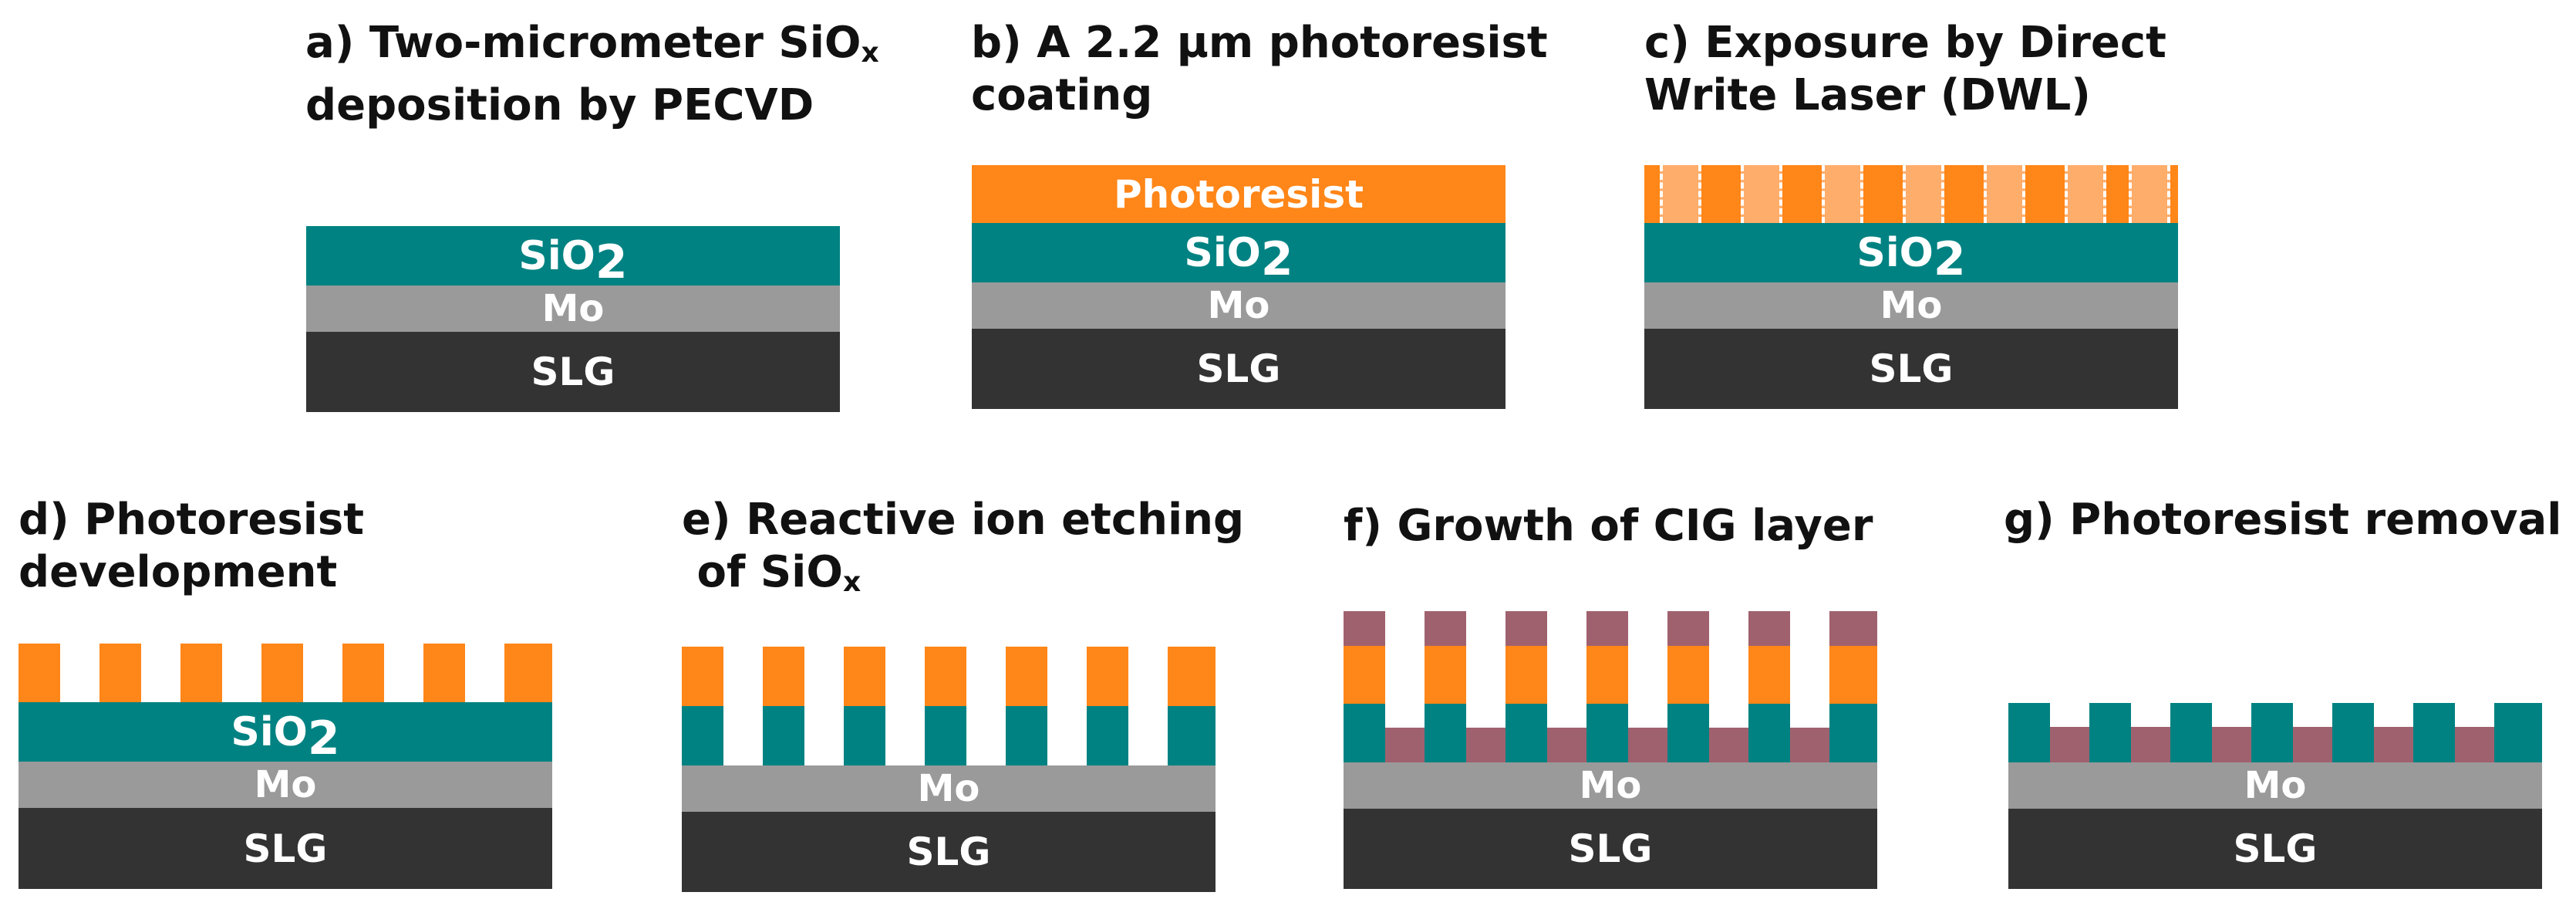  What do you see at coordinates (1610, 785) in the screenshot?
I see `panel-f-mo-layer: Mo` at bounding box center [1610, 785].